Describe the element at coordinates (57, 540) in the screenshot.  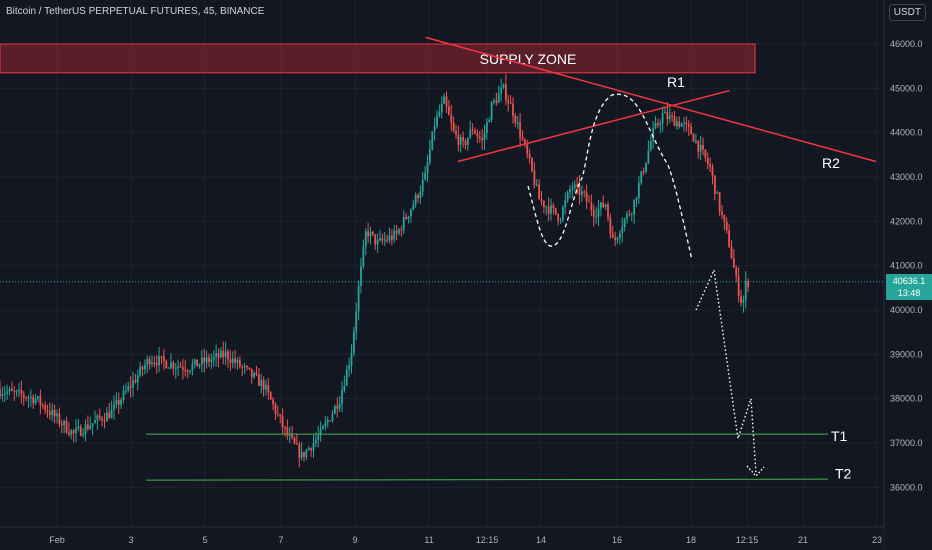
I see `time-tick-label: Feb` at that location.